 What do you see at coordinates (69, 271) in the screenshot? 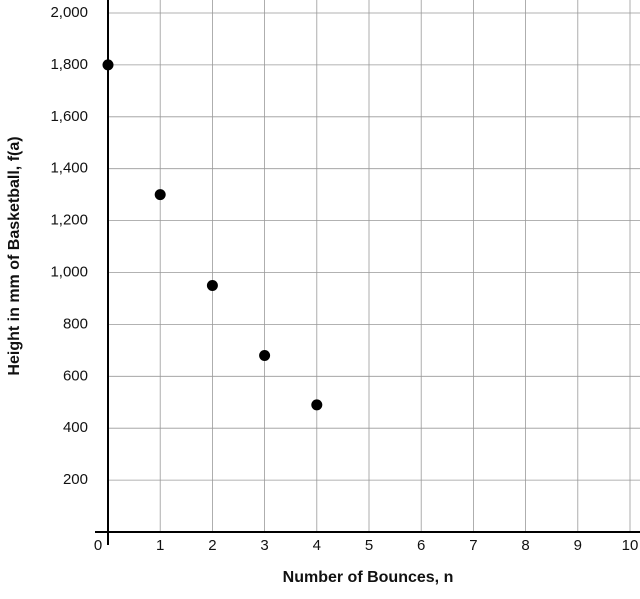
I see `y-tick-label: 1,000` at bounding box center [69, 271].